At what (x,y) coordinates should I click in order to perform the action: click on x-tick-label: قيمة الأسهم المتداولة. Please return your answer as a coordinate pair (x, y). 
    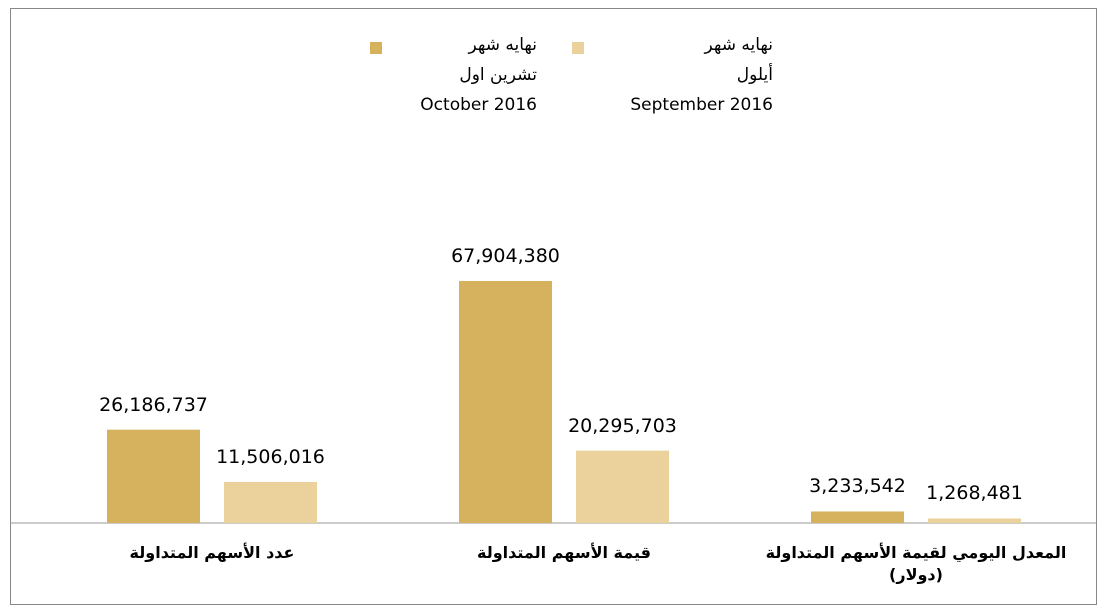
    Looking at the image, I should click on (564, 552).